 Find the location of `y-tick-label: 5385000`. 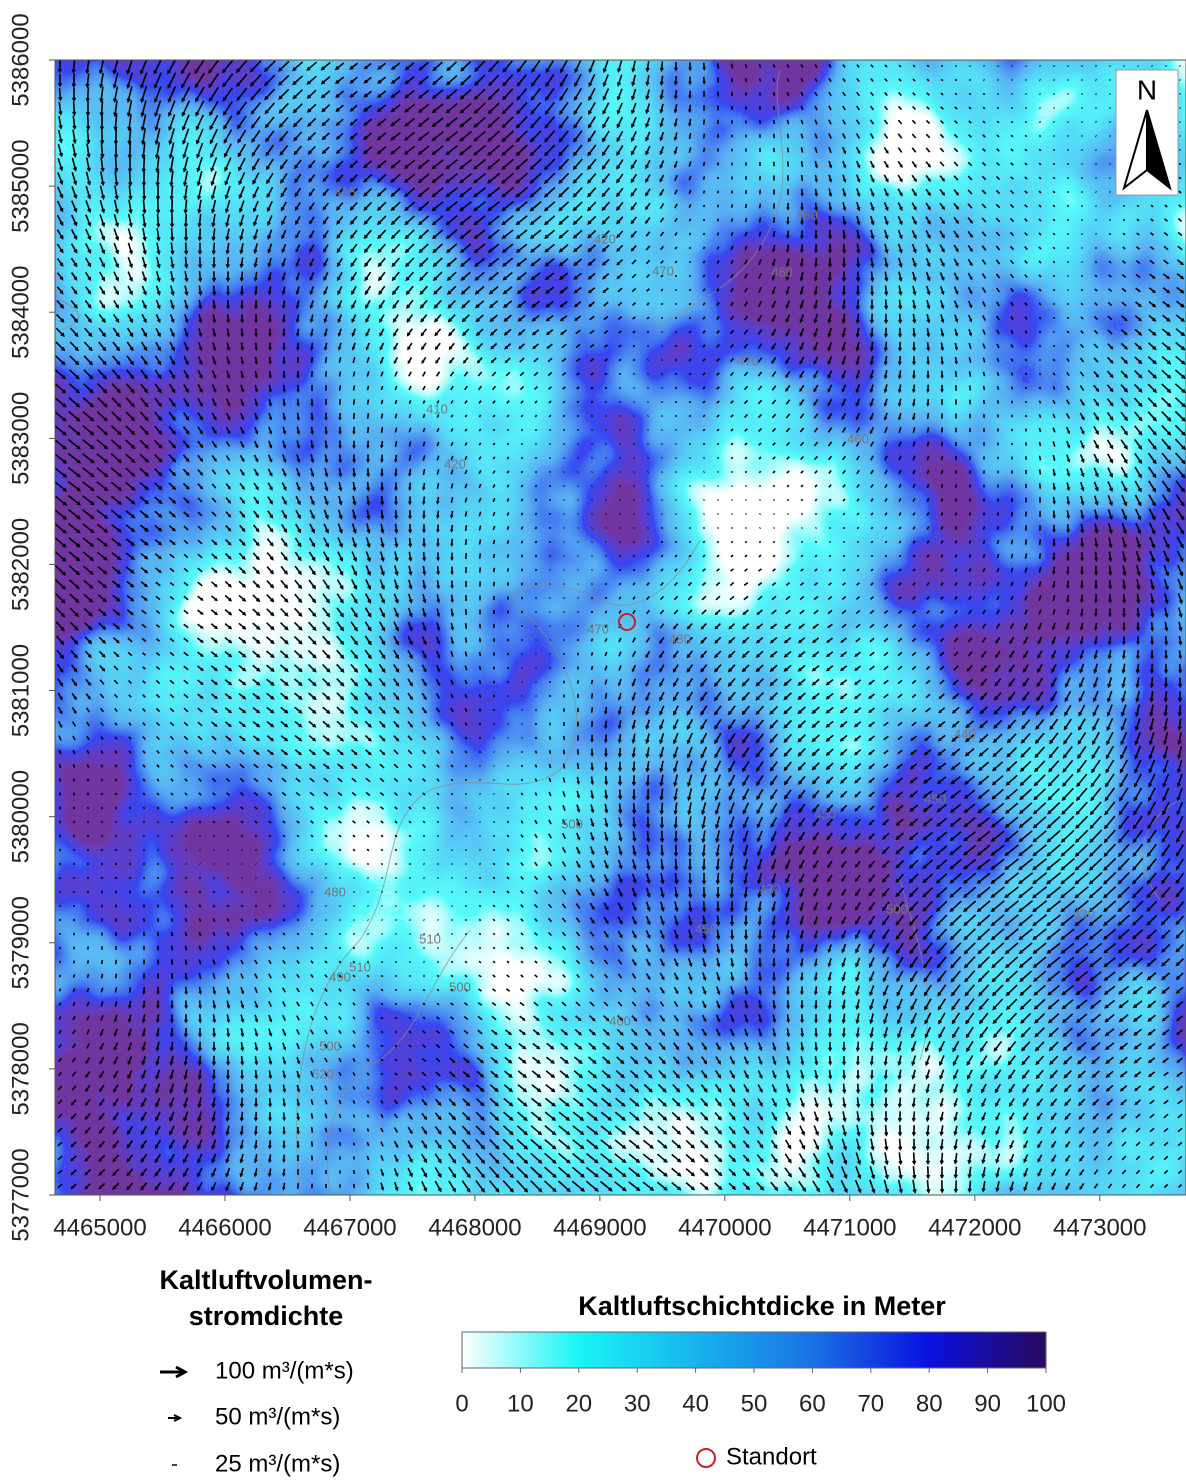

y-tick-label: 5385000 is located at coordinates (20, 185).